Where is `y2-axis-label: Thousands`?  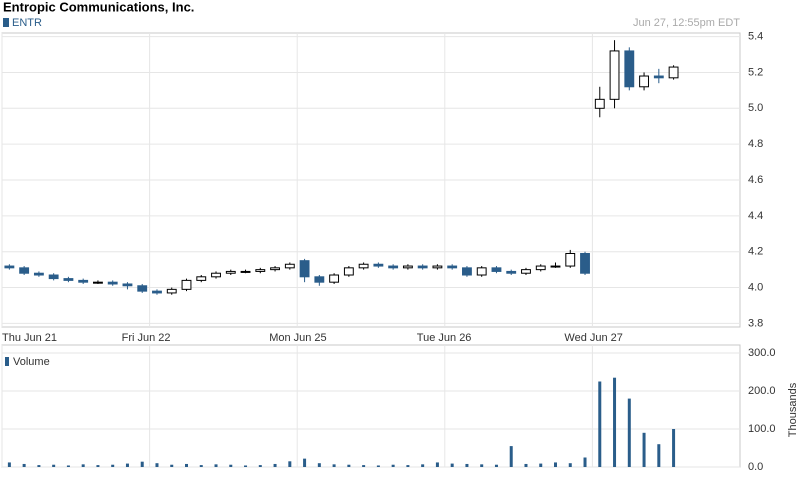 y2-axis-label: Thousands is located at coordinates (793, 409).